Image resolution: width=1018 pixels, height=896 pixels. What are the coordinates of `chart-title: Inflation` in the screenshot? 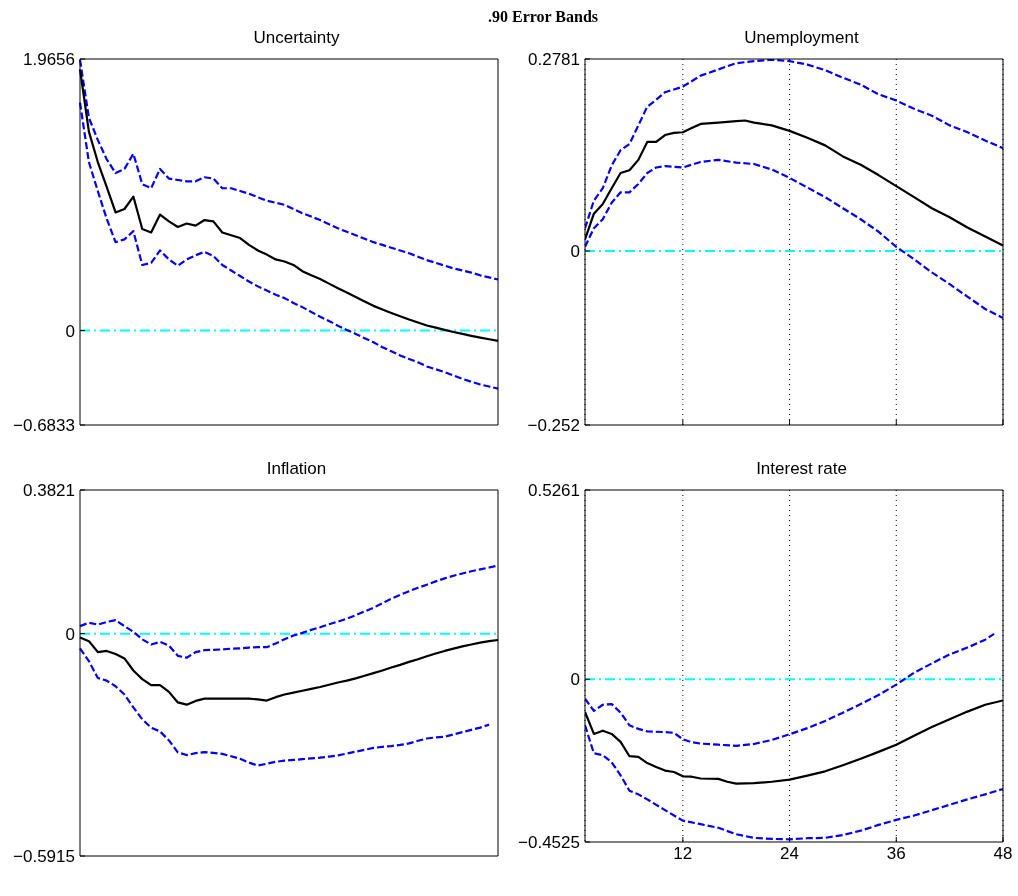 It's located at (296, 469).